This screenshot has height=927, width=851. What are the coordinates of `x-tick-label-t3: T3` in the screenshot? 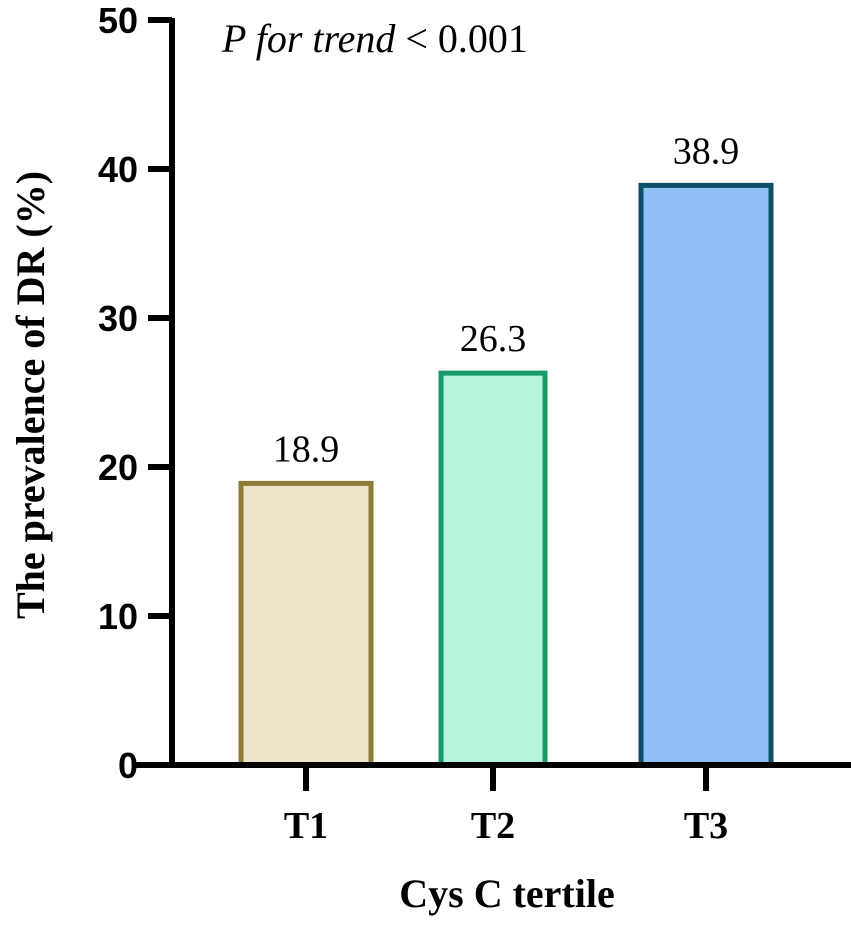 It's located at (706, 826).